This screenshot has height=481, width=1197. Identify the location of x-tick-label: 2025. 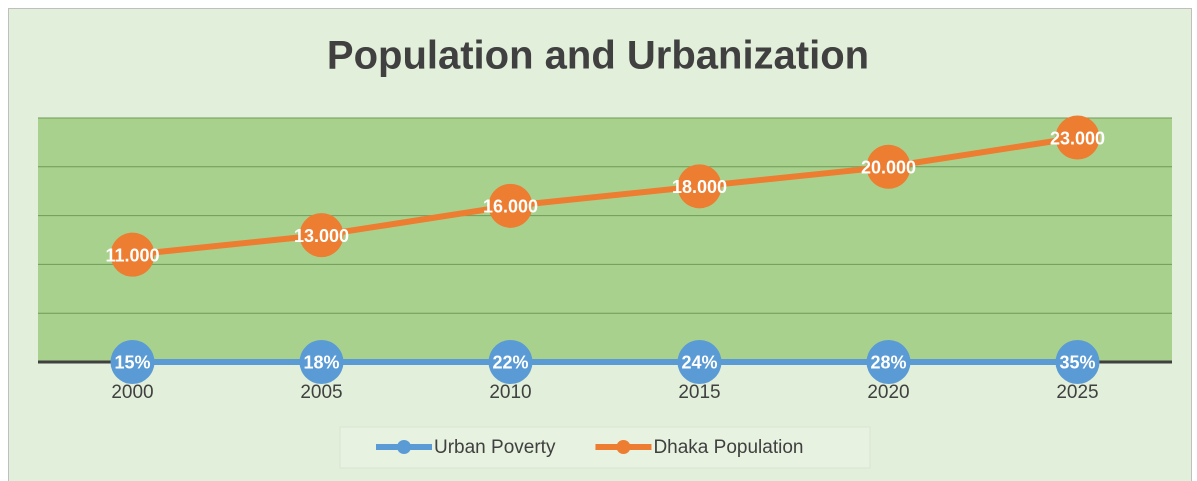
(1077, 392).